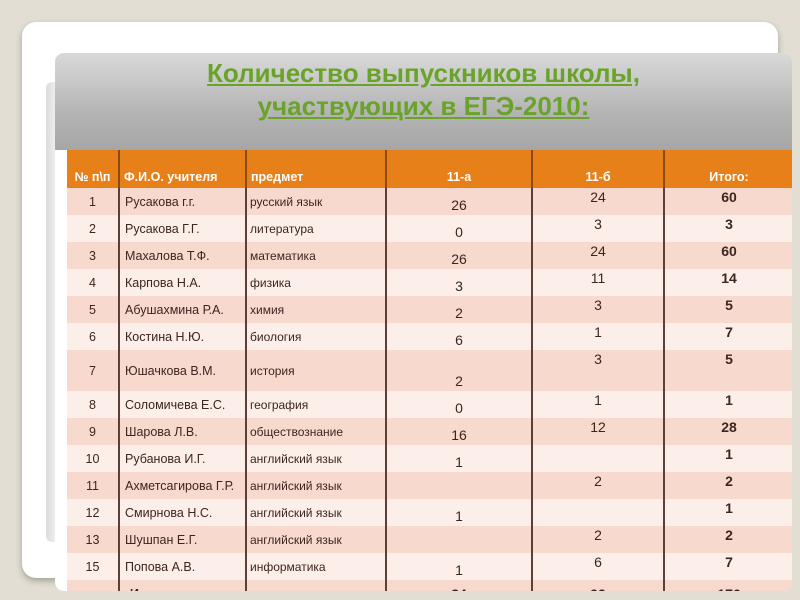 The image size is (800, 600). Describe the element at coordinates (423, 106) in the screenshot. I see `page-title-line-2: участвующих в ЕГЭ-2010:` at that location.